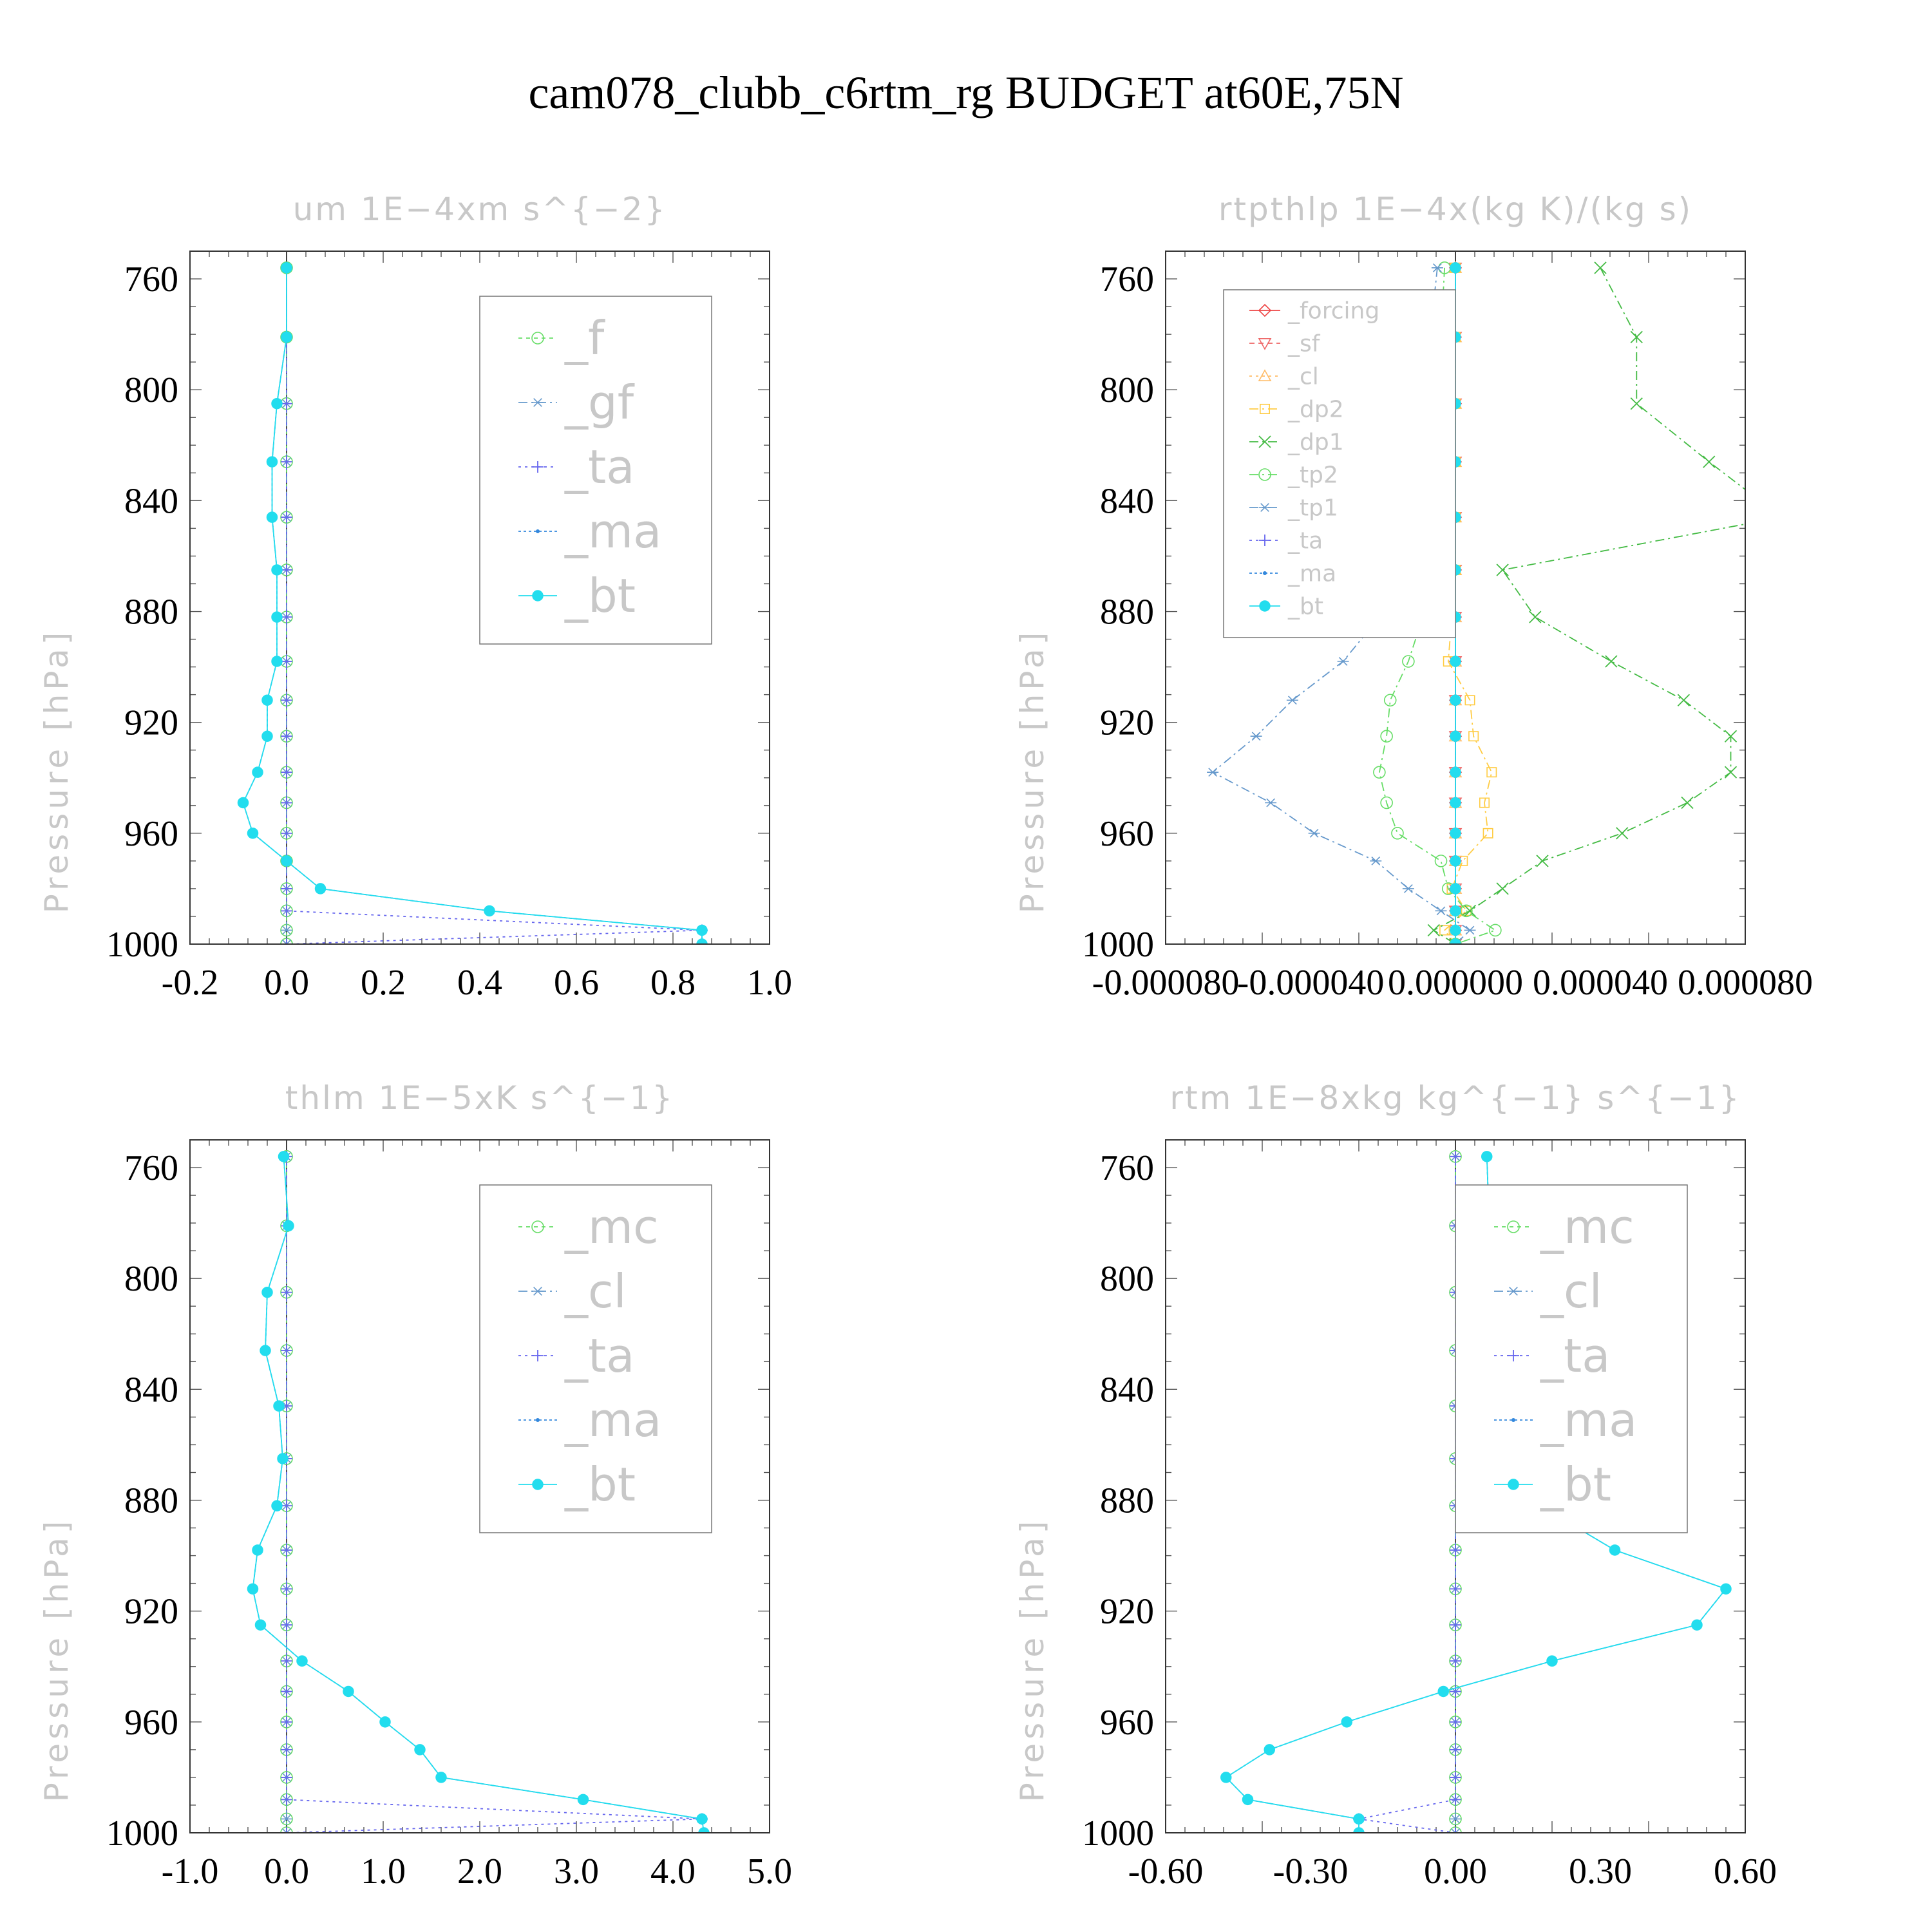 This screenshot has width=1932, height=1932. What do you see at coordinates (770, 983) in the screenshot?
I see `x-tick-label: 1.0` at bounding box center [770, 983].